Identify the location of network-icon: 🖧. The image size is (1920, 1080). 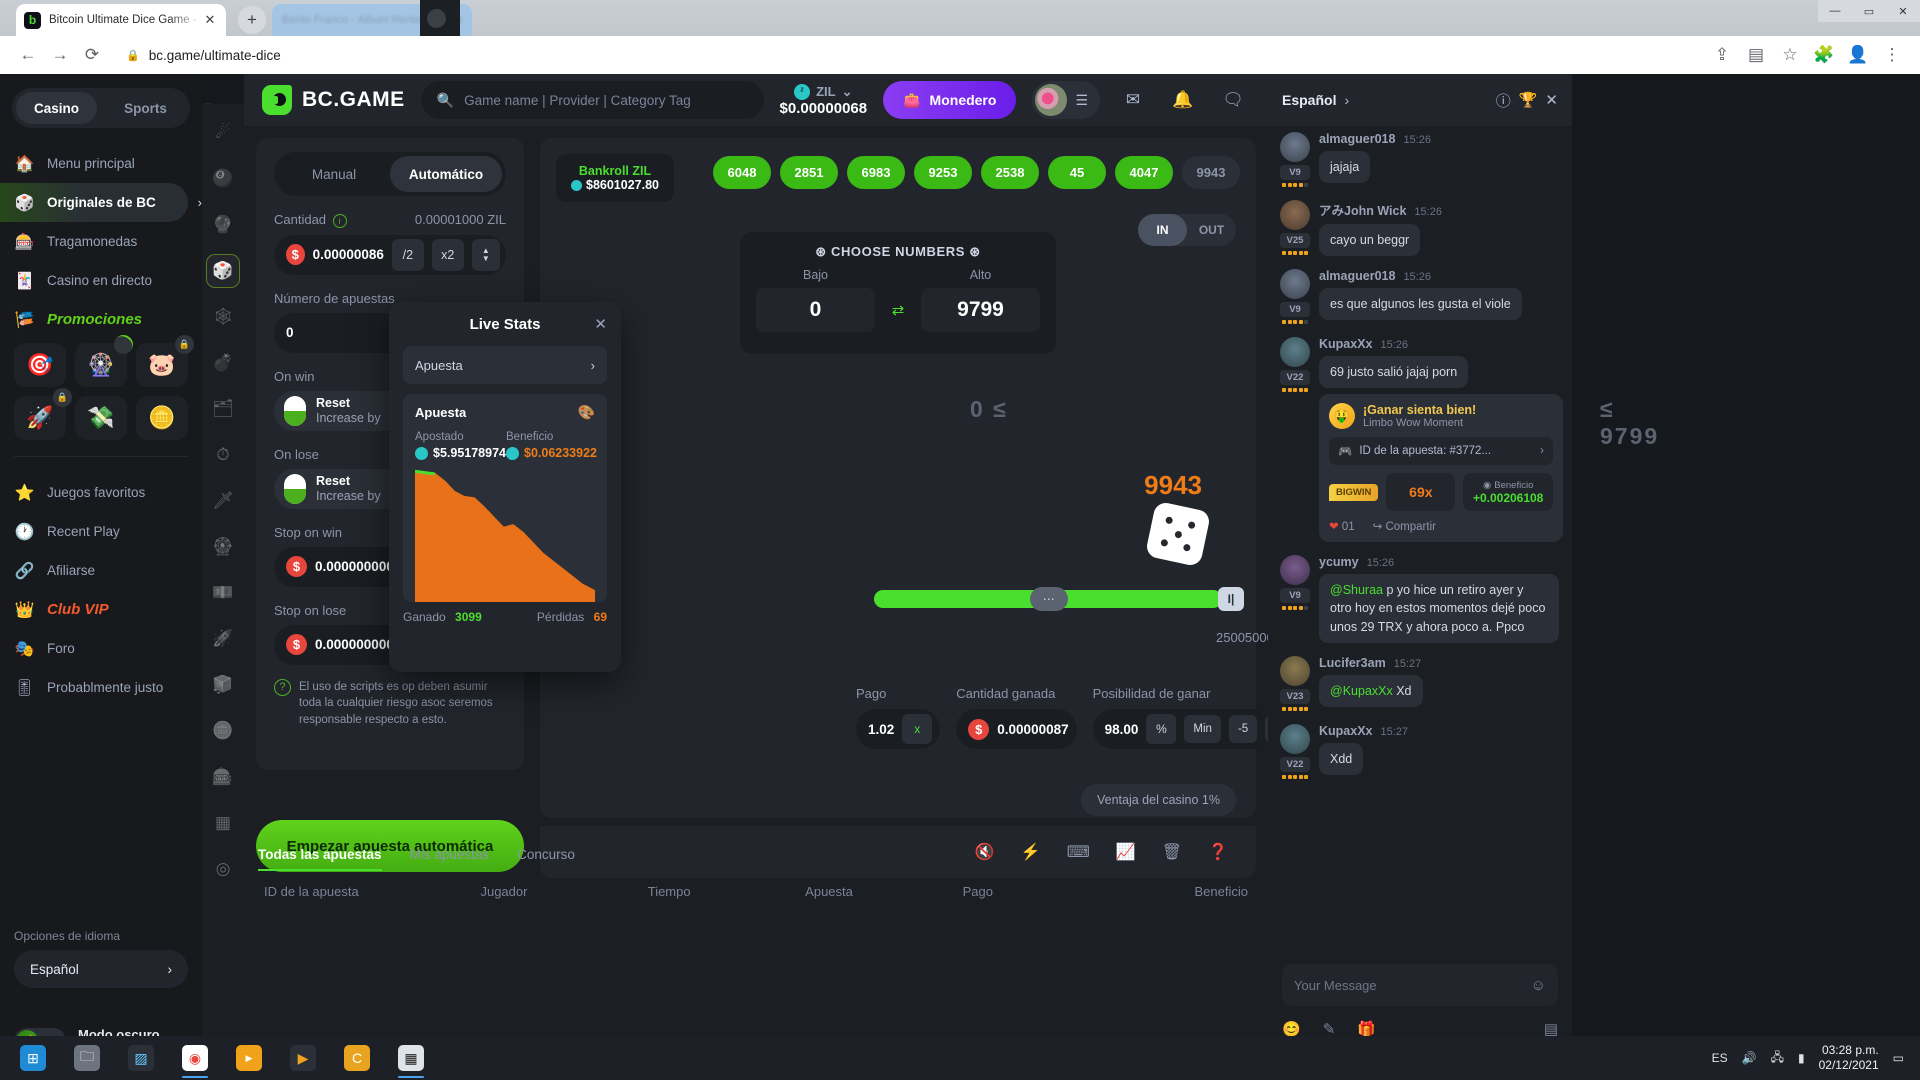
(1777, 1056).